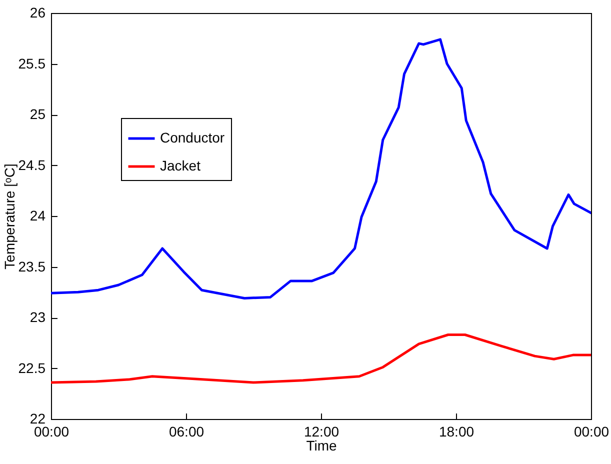 The height and width of the screenshot is (464, 611). What do you see at coordinates (180, 166) in the screenshot?
I see `legend-label: Jacket` at bounding box center [180, 166].